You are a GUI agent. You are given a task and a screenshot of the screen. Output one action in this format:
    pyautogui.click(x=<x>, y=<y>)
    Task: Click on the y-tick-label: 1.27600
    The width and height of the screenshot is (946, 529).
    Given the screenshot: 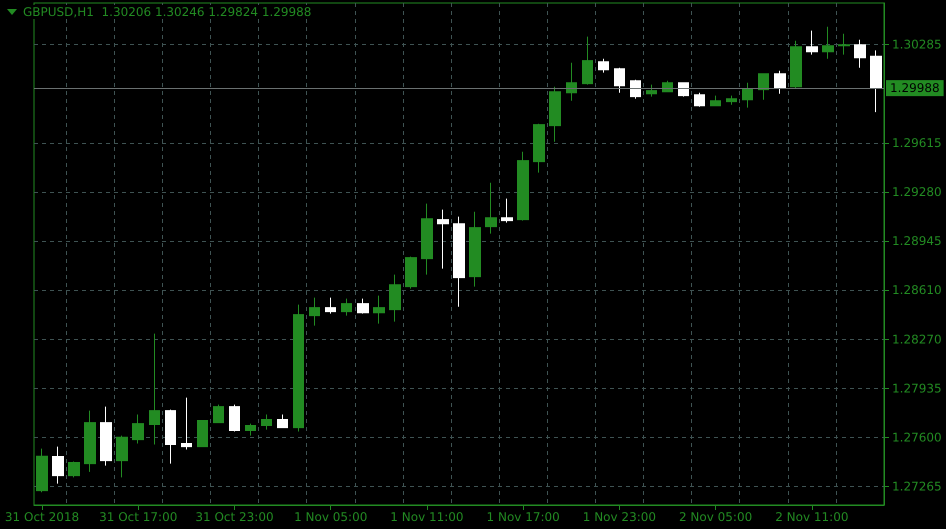 What is the action you would take?
    pyautogui.click(x=917, y=437)
    